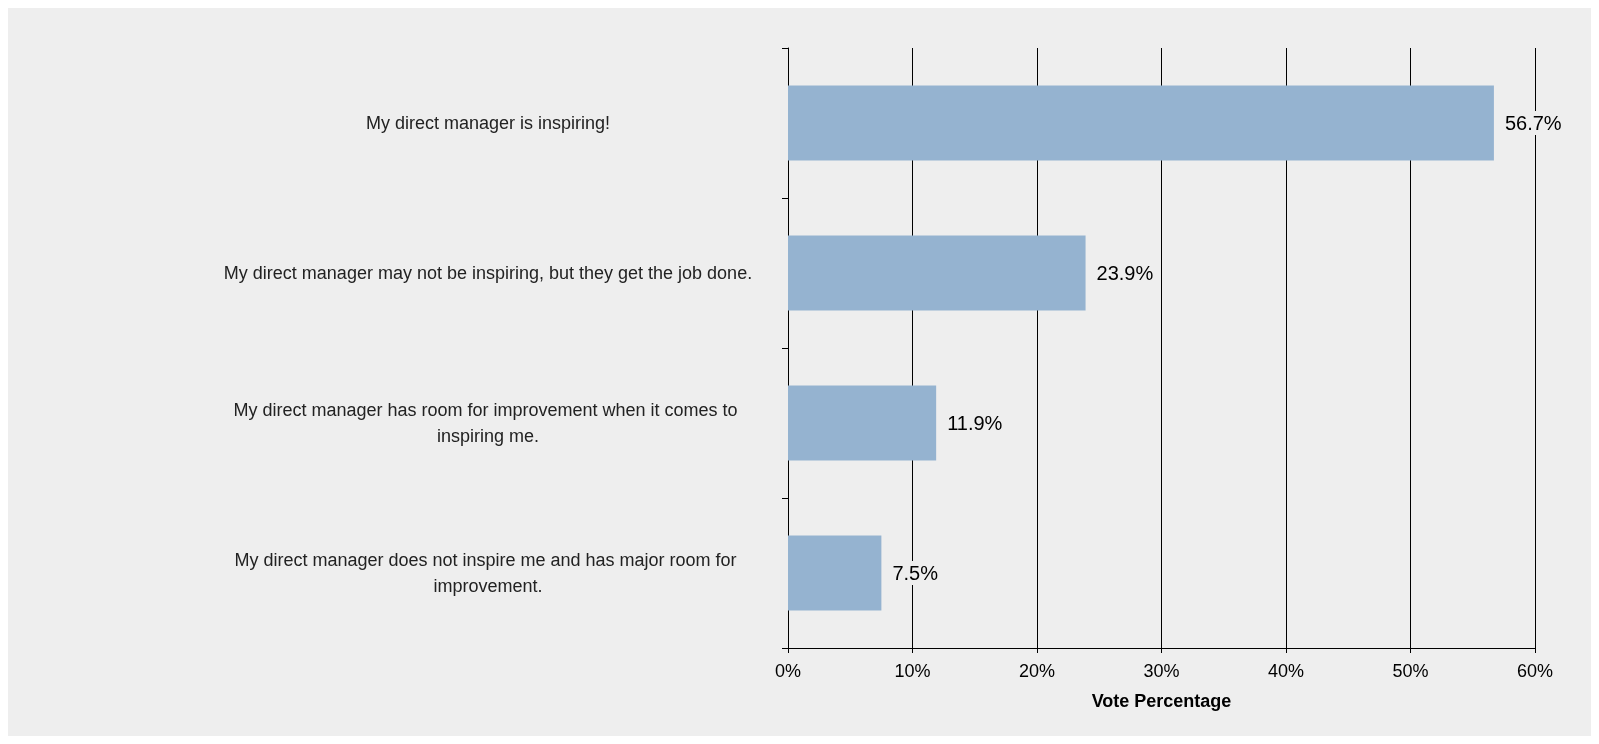 The image size is (1599, 744). I want to click on data-label: 7.5%, so click(915, 573).